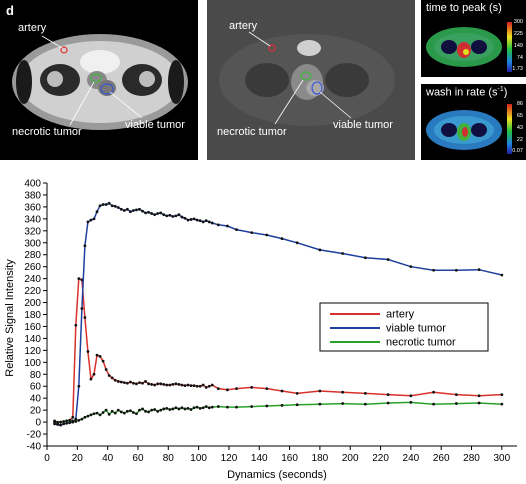 The height and width of the screenshot is (484, 526). What do you see at coordinates (320, 458) in the screenshot?
I see `x-tick-label: 180` at bounding box center [320, 458].